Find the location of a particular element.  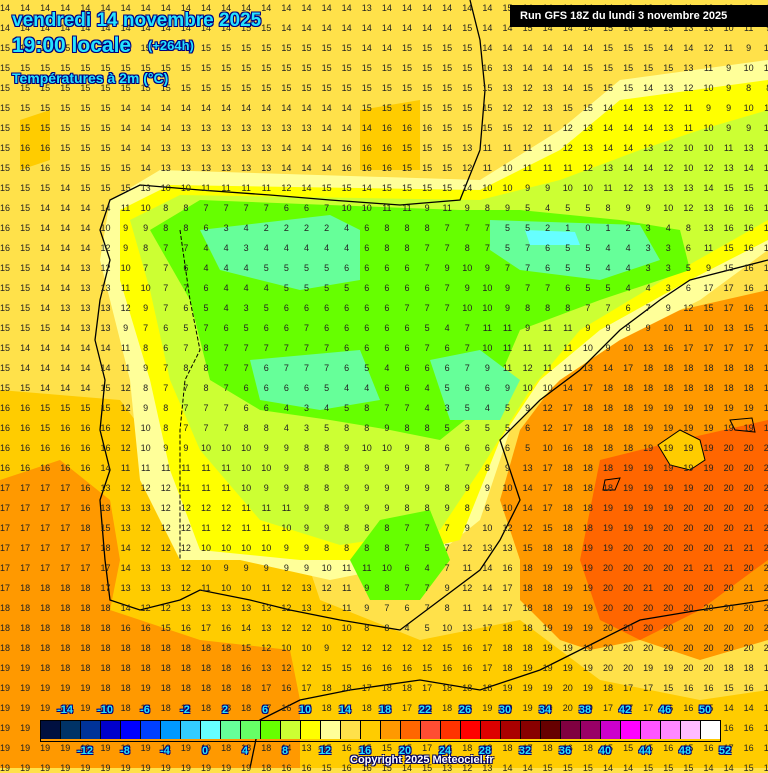

coastline-africa is located at coordinates (508, 683).